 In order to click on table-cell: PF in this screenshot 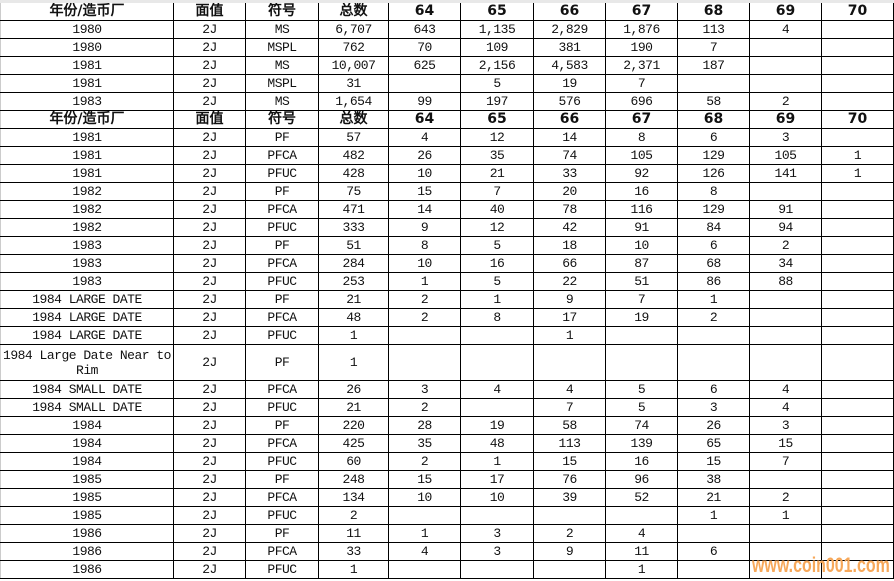, I will do `click(282, 299)`.